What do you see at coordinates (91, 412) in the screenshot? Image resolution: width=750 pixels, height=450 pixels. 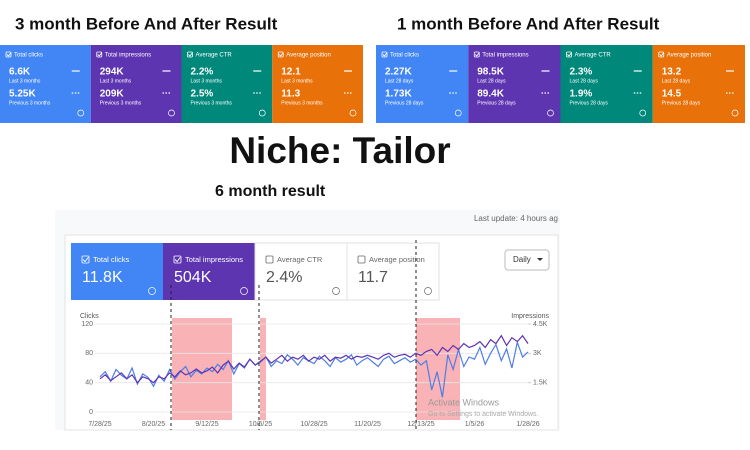 I see `y-tick-label: 0` at bounding box center [91, 412].